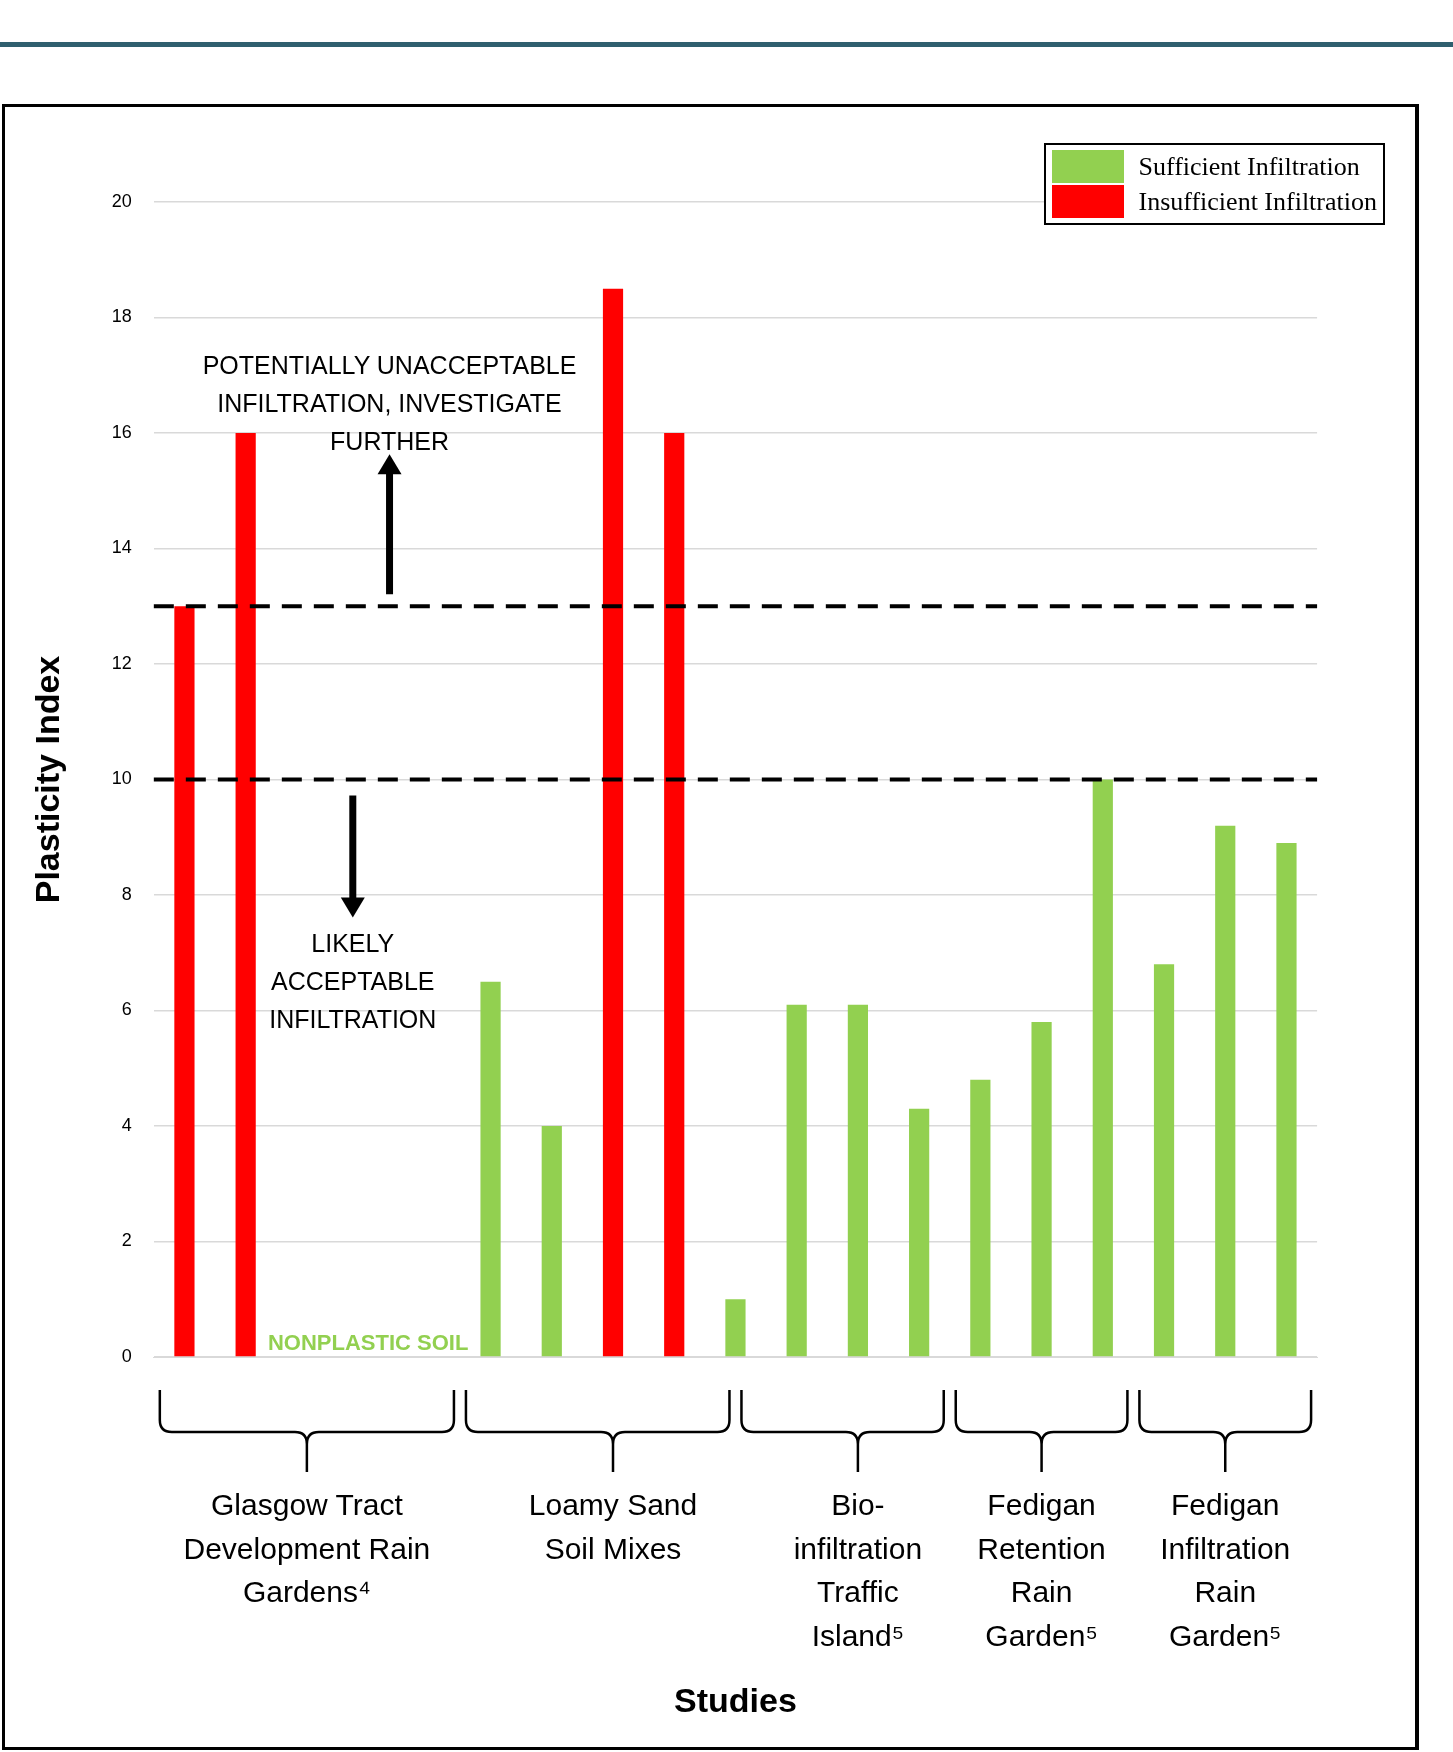 The image size is (1453, 1752). Describe the element at coordinates (126, 1240) in the screenshot. I see `y-tick-label: 2` at that location.